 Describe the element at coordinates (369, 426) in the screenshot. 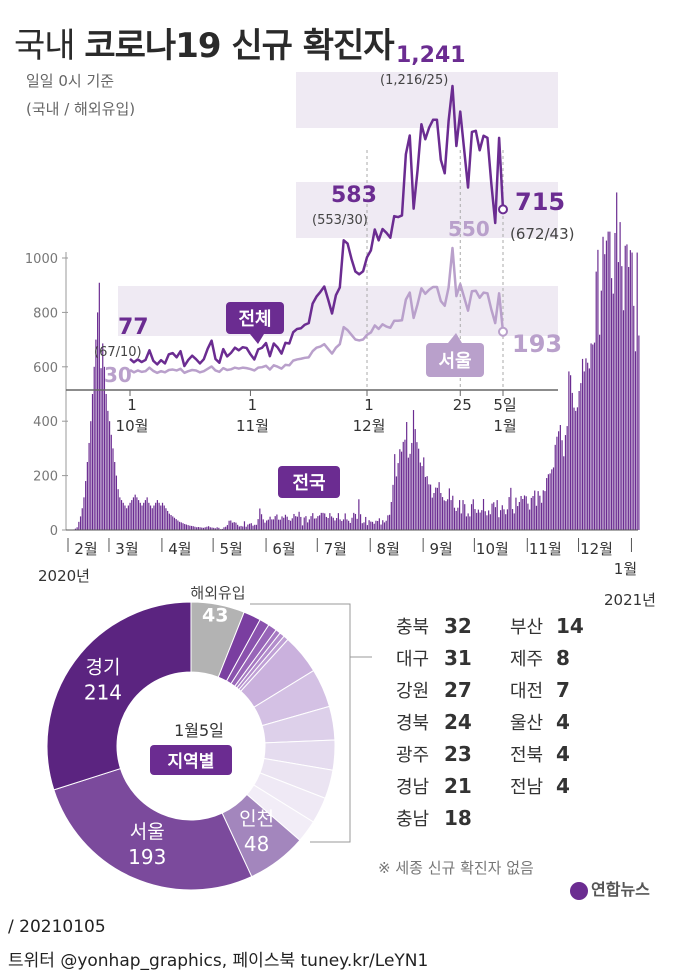

I see `line-xtick-label: 12월` at that location.